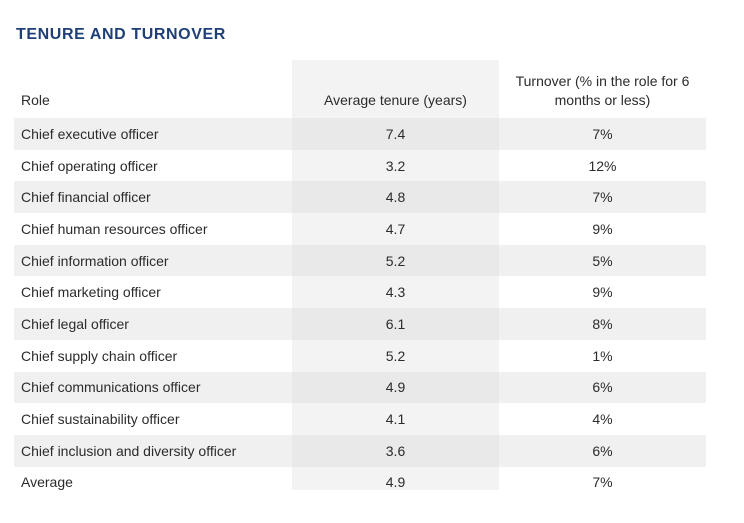 Image resolution: width=744 pixels, height=523 pixels. Describe the element at coordinates (360, 356) in the screenshot. I see `table-row: Chief supply chain officer 5.2 1%` at that location.